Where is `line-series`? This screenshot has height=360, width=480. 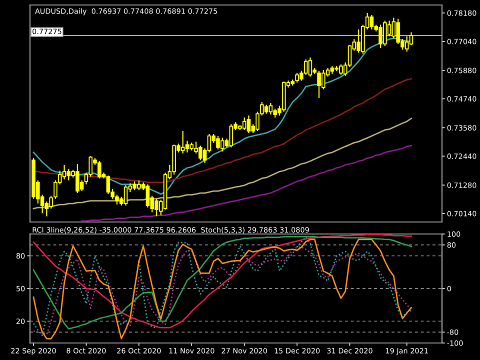
line-series is located at coordinates (246, 183).